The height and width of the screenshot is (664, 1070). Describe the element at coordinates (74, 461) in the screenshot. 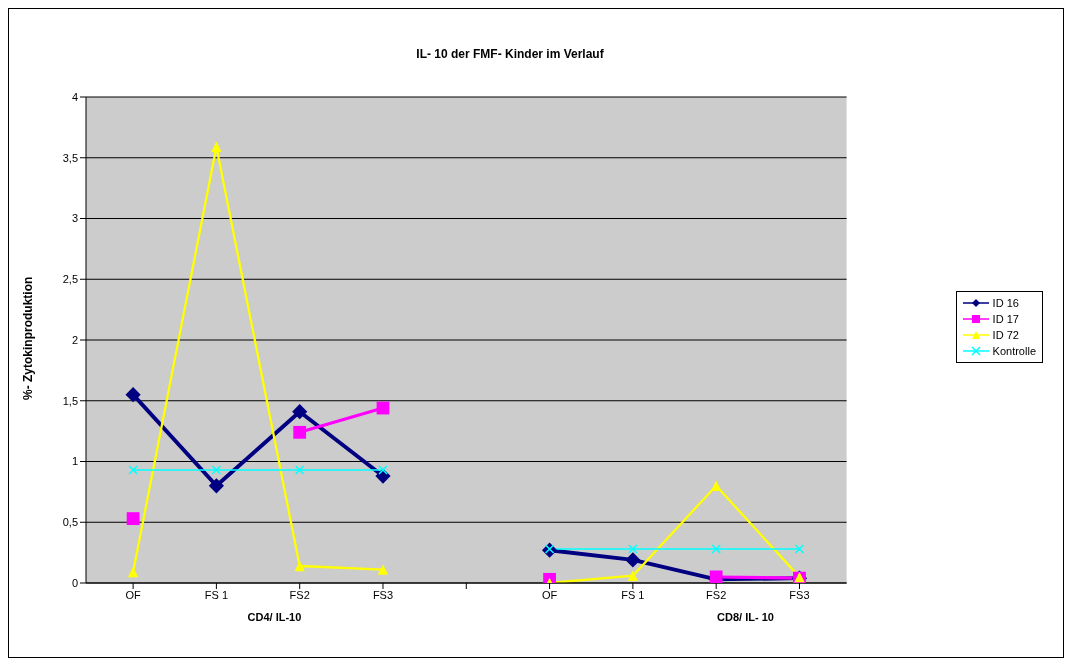

I see `y-tick-label: 1` at that location.